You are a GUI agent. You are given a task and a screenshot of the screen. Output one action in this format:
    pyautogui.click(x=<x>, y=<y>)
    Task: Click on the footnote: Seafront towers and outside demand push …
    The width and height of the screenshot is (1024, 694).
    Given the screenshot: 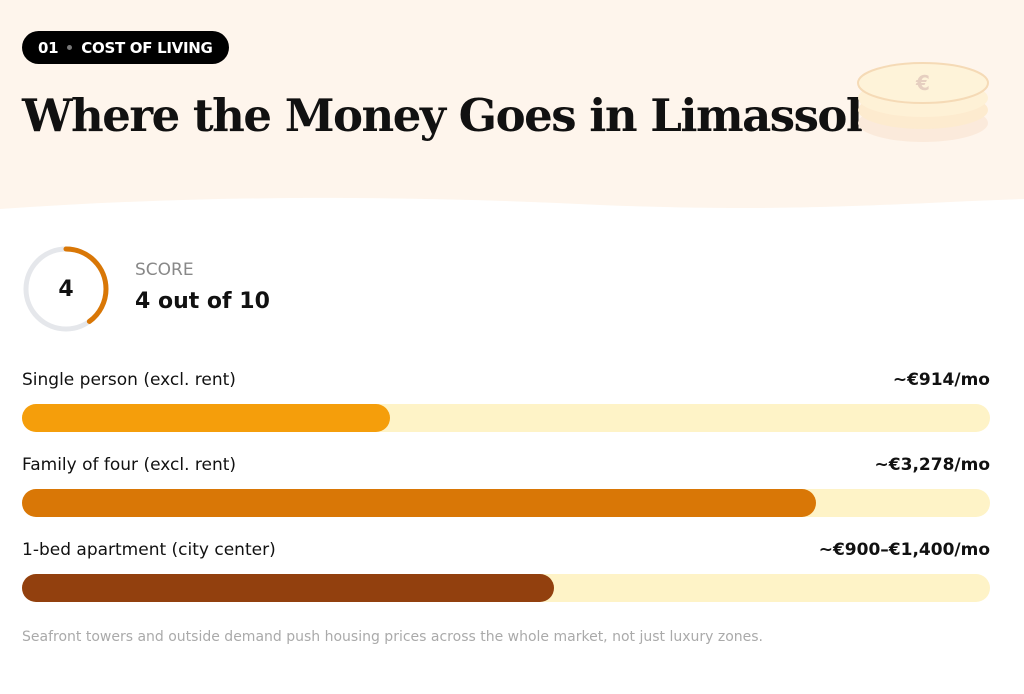 What is the action you would take?
    pyautogui.click(x=393, y=637)
    